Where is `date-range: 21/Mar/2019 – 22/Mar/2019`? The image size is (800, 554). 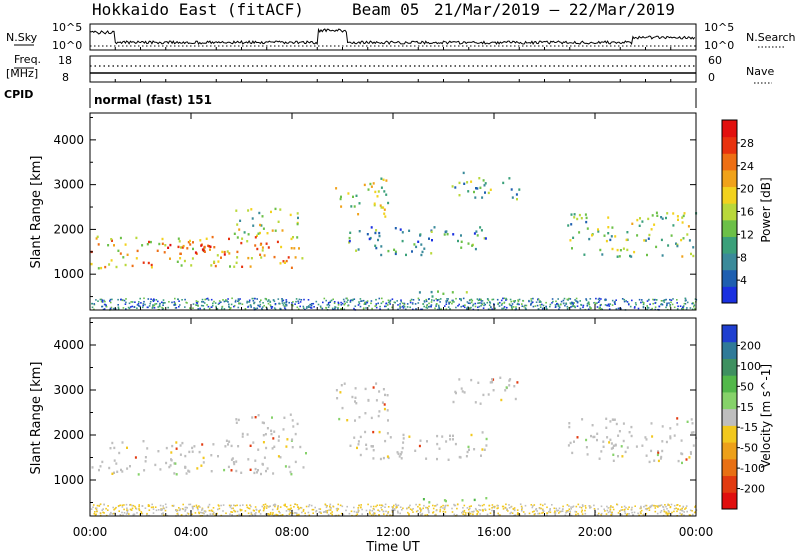 date-range: 21/Mar/2019 – 22/Mar/2019 is located at coordinates (554, 9).